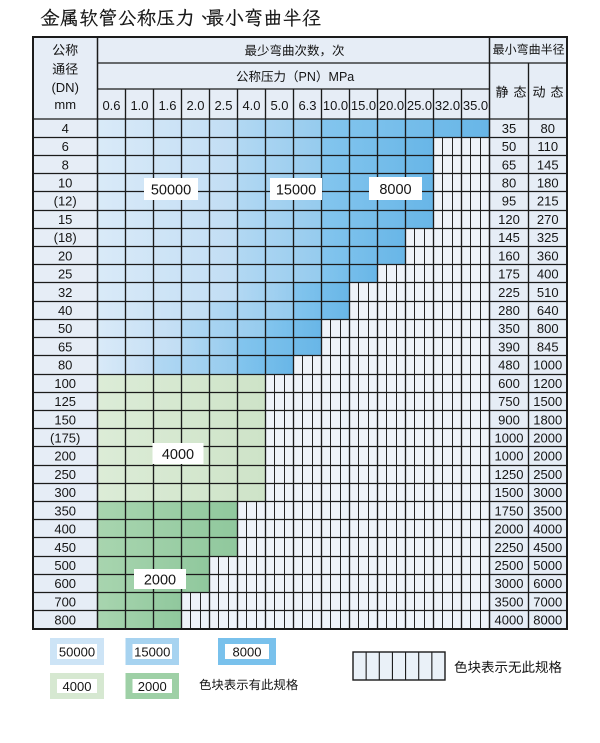 The height and width of the screenshot is (743, 600). Describe the element at coordinates (509, 255) in the screenshot. I see `svg-text: 160` at that location.